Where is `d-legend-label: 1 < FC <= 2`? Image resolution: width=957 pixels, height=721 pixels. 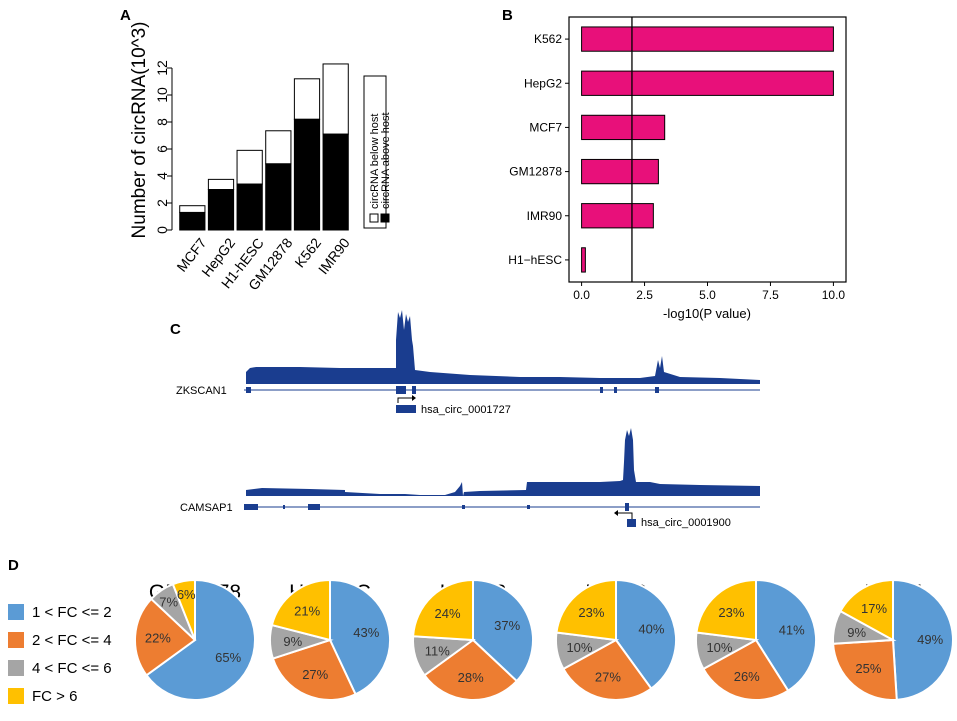
d-legend-label: 1 < FC <= 2 is located at coordinates (72, 612).